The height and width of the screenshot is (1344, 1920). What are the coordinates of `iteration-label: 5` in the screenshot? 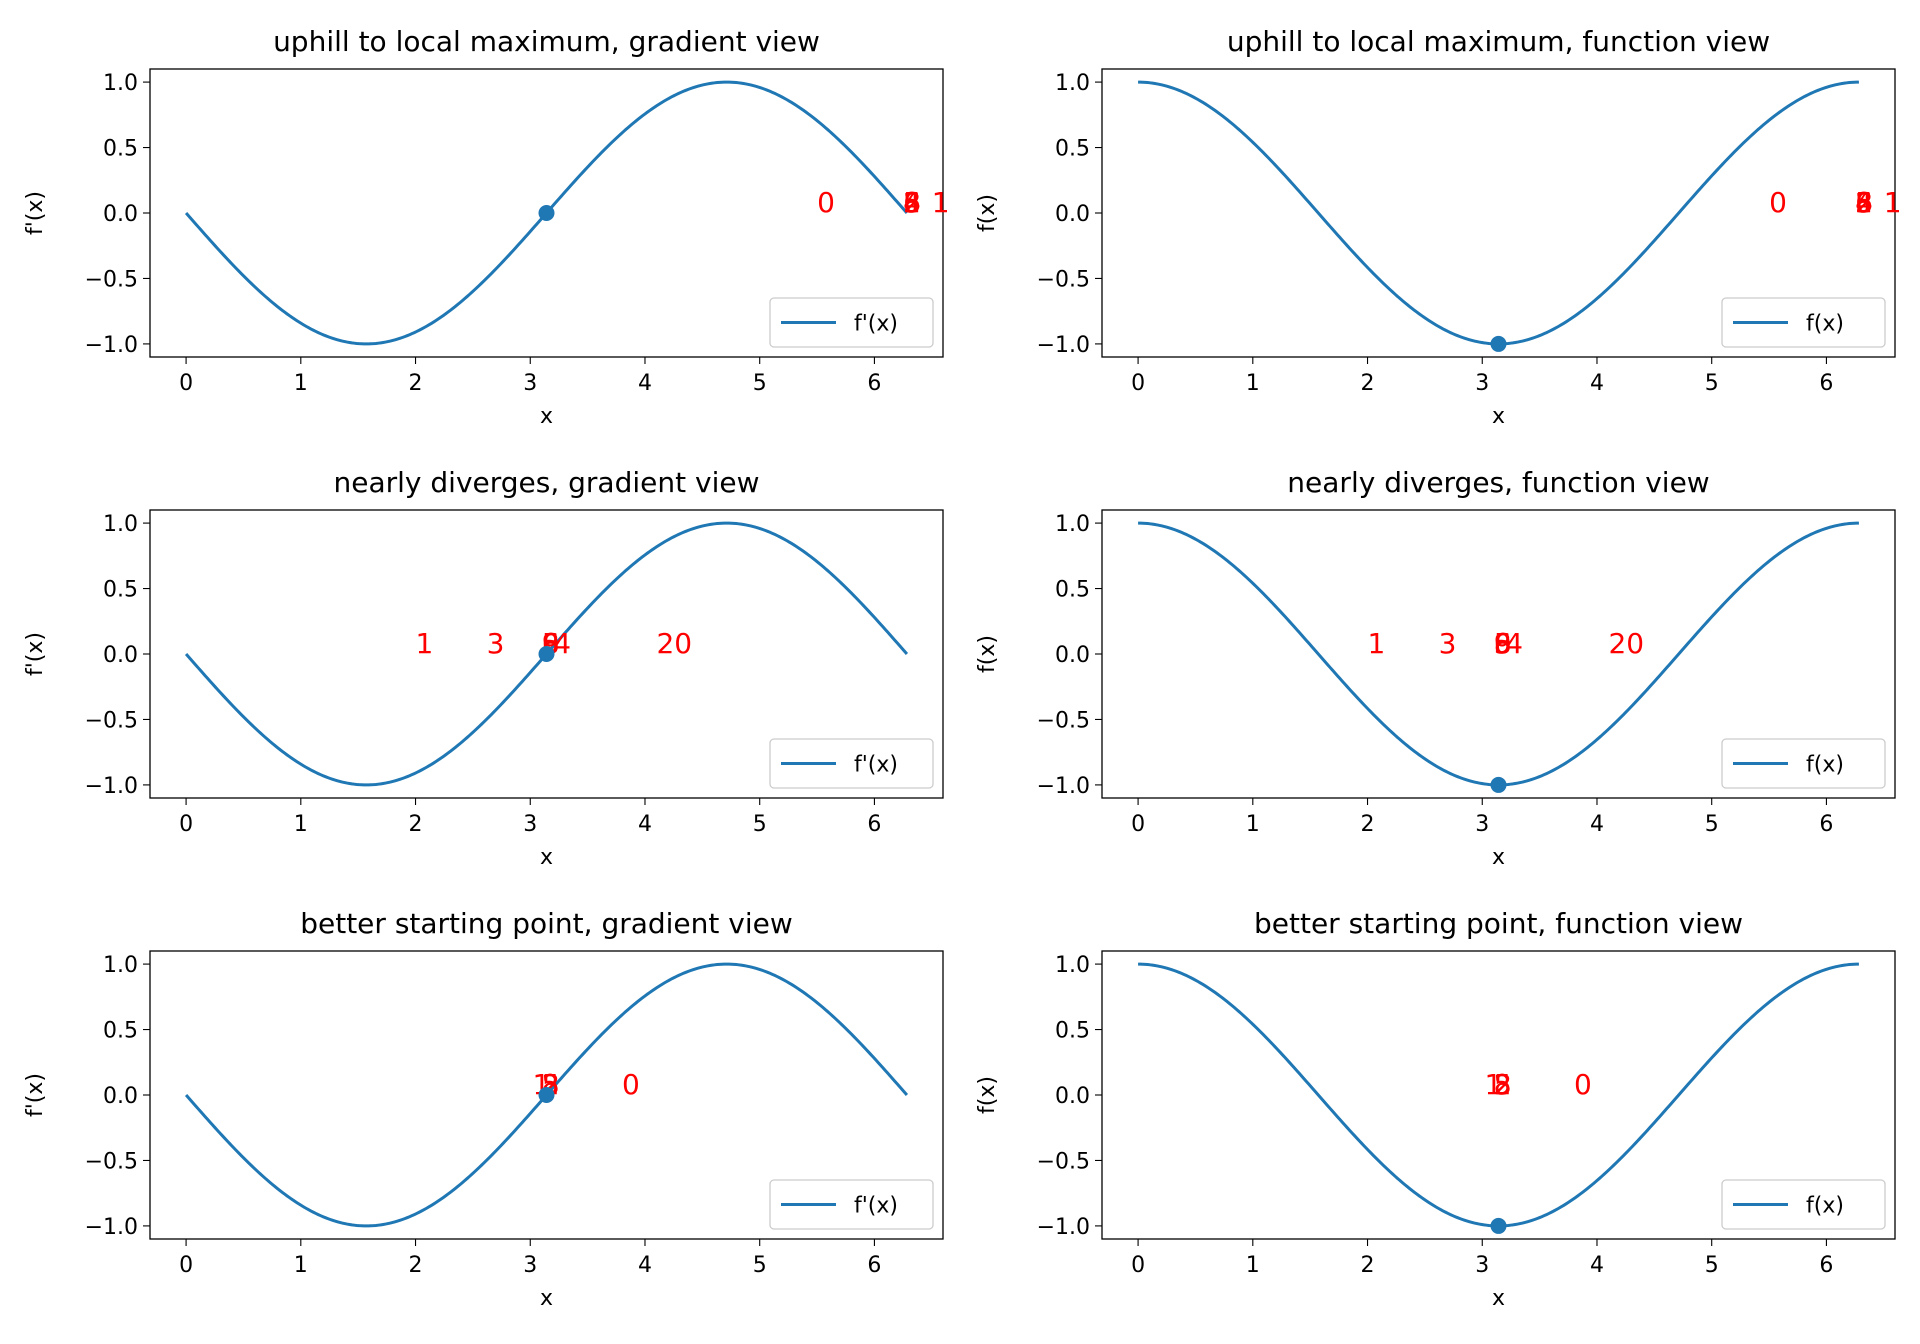 It's located at (1503, 643).